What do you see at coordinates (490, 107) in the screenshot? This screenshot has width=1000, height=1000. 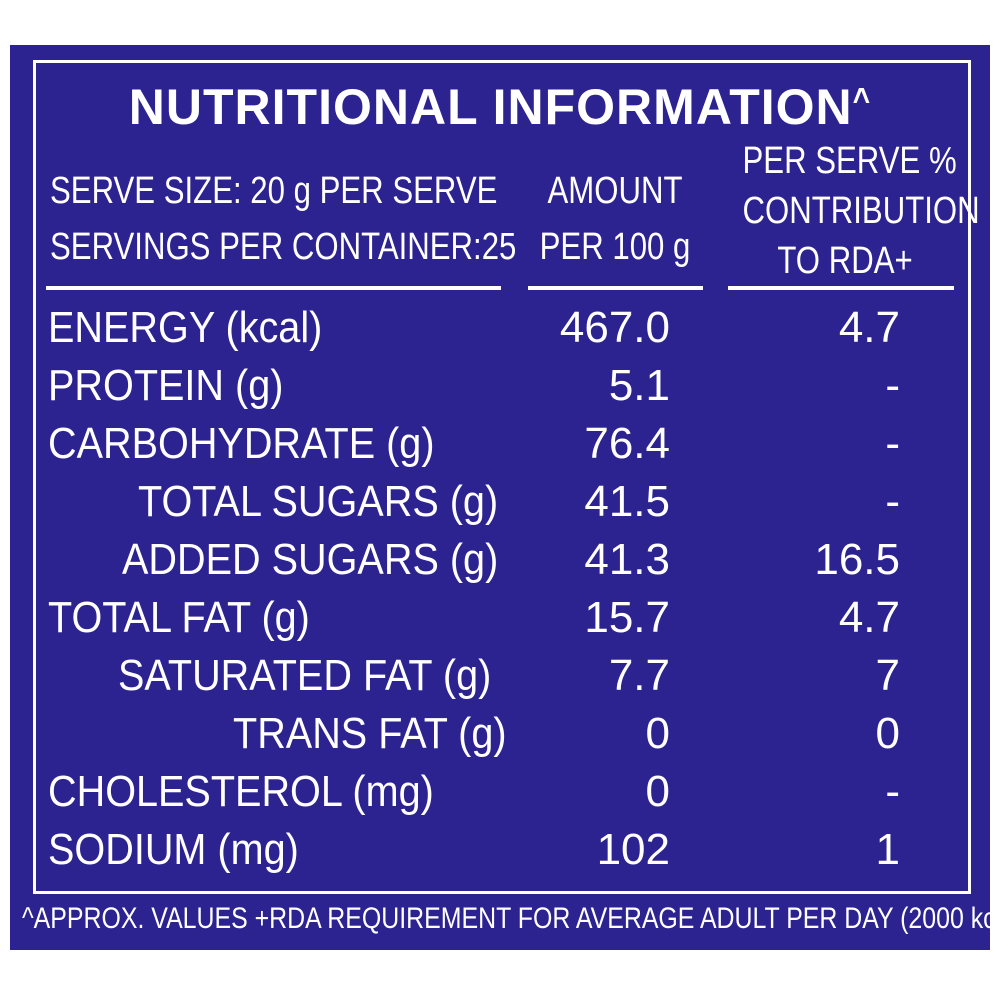 I see `title-text: NUTRITIONAL INFORMATION` at bounding box center [490, 107].